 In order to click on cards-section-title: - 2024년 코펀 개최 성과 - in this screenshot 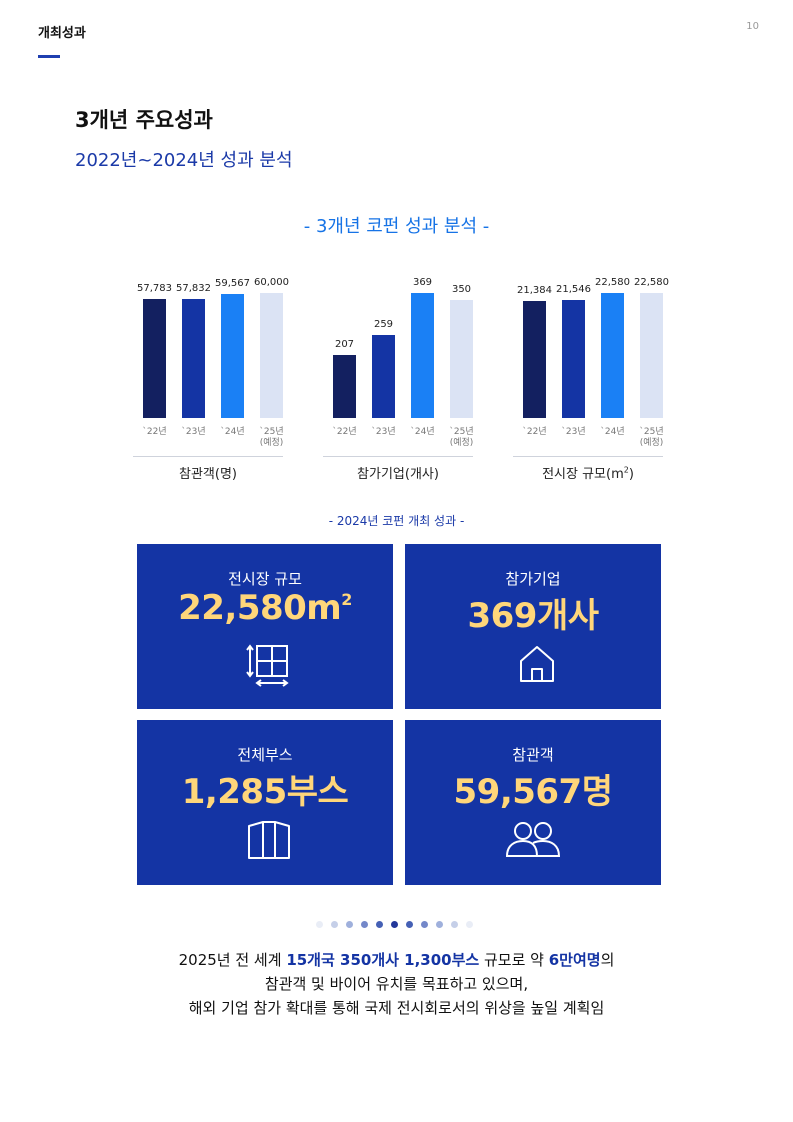, I will do `click(396, 521)`.